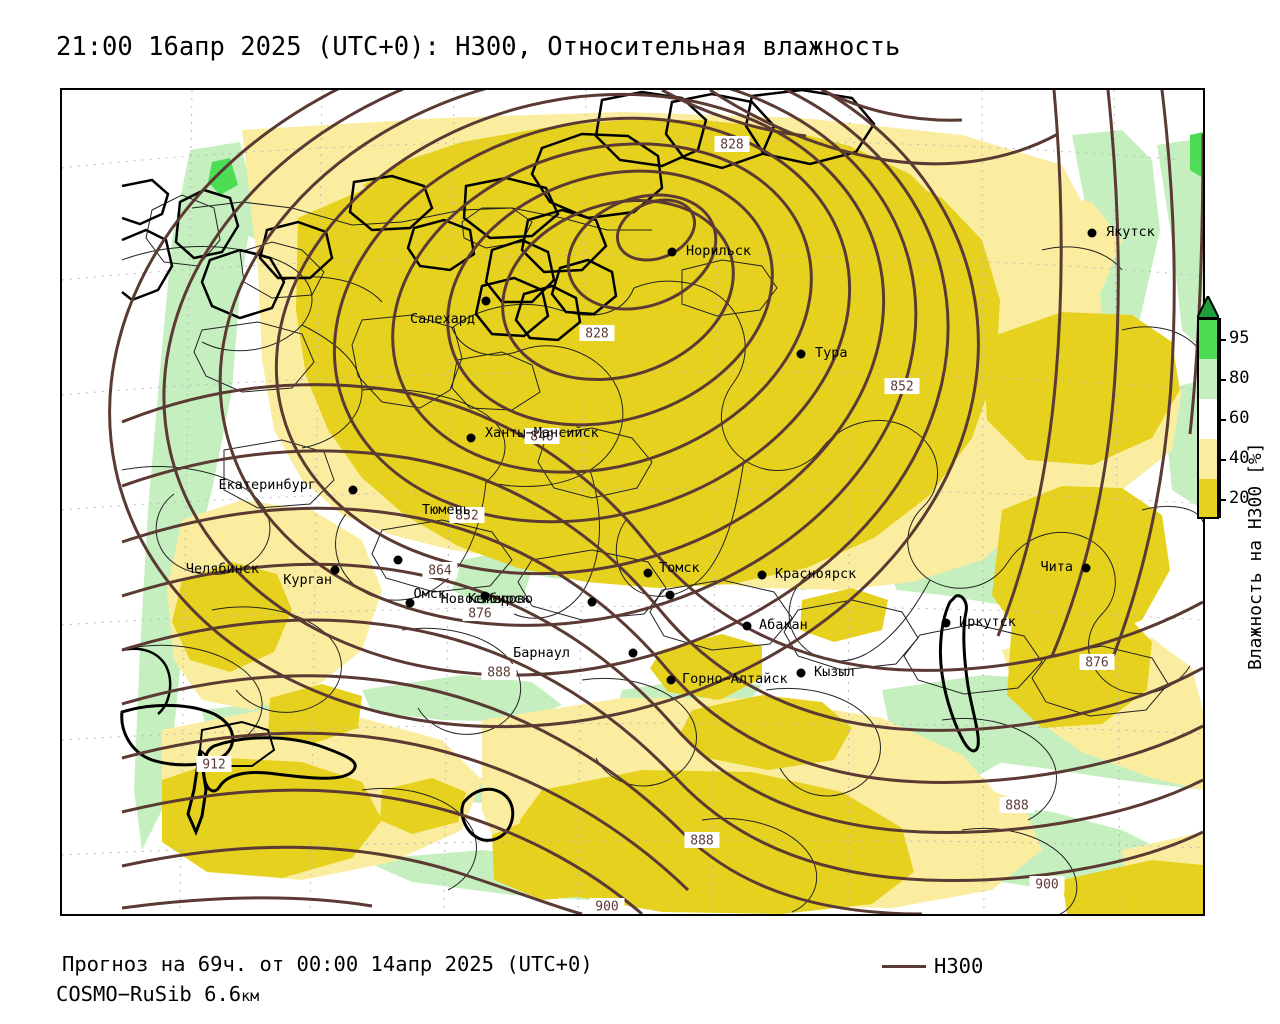 The width and height of the screenshot is (1280, 1024). I want to click on colorbar-tick-label: 95, so click(1239, 338).